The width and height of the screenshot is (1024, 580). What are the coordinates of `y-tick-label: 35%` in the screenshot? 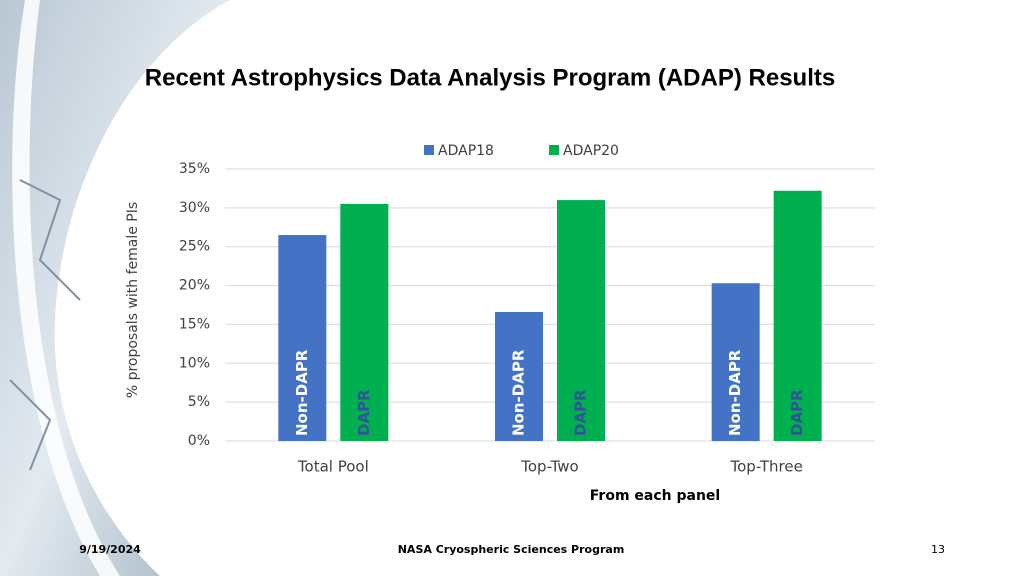 It's located at (194, 169).